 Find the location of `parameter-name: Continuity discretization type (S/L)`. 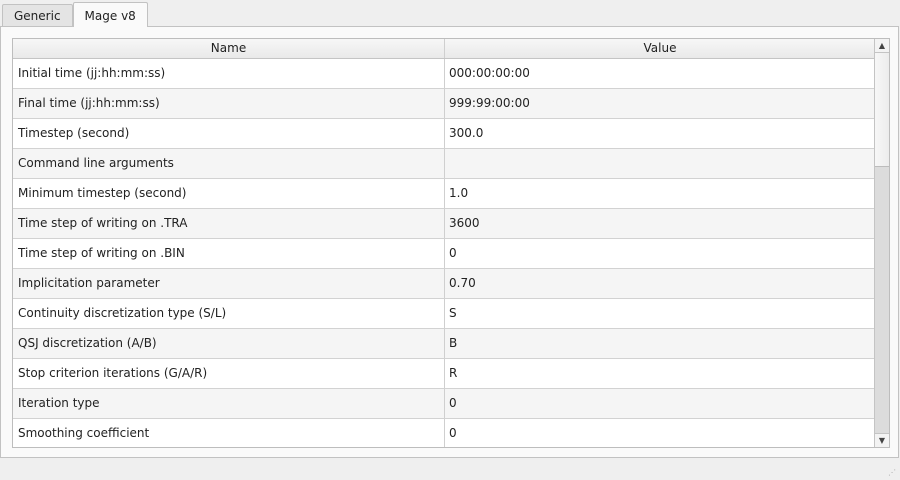

parameter-name: Continuity discretization type (S/L) is located at coordinates (229, 313).